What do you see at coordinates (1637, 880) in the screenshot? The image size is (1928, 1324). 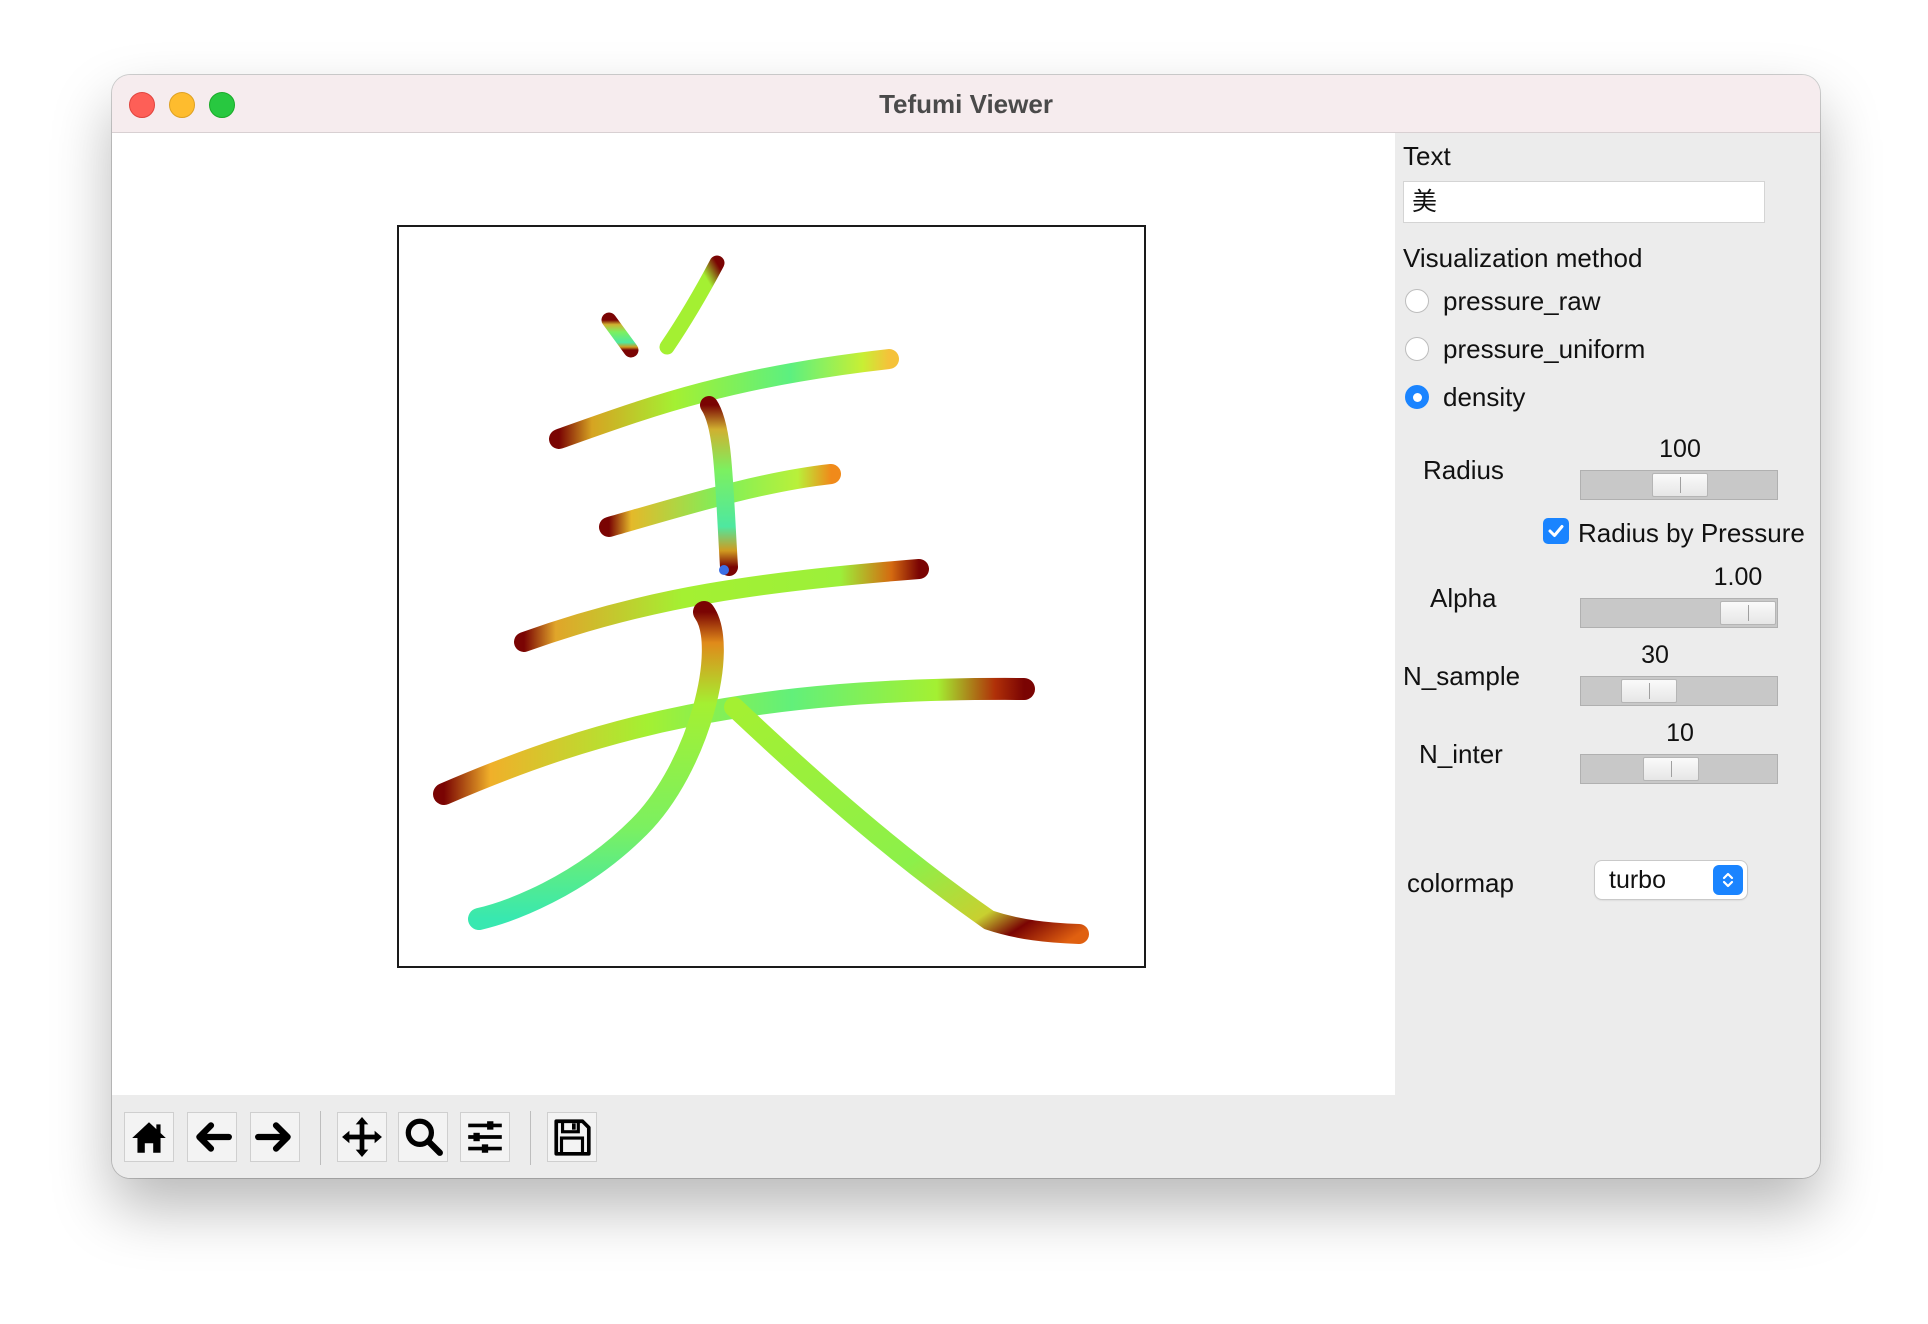 I see `colormap-selected-value: turbo` at bounding box center [1637, 880].